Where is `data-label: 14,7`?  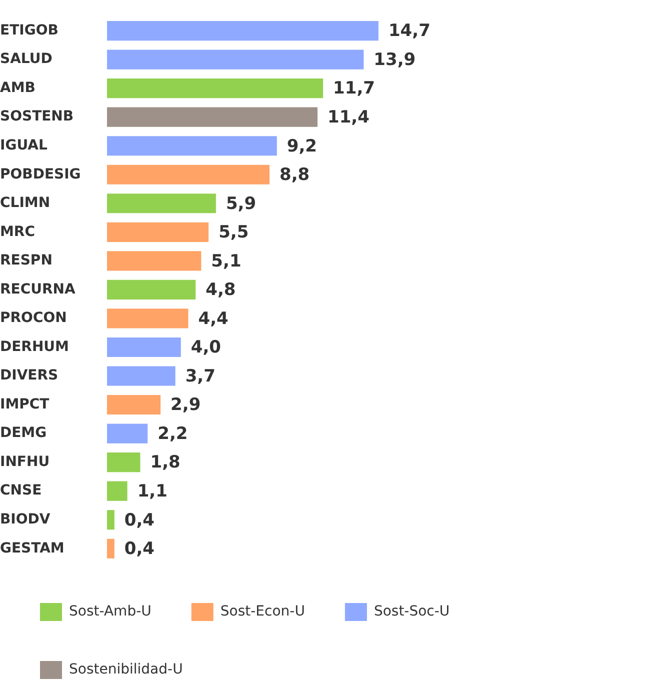 data-label: 14,7 is located at coordinates (409, 31).